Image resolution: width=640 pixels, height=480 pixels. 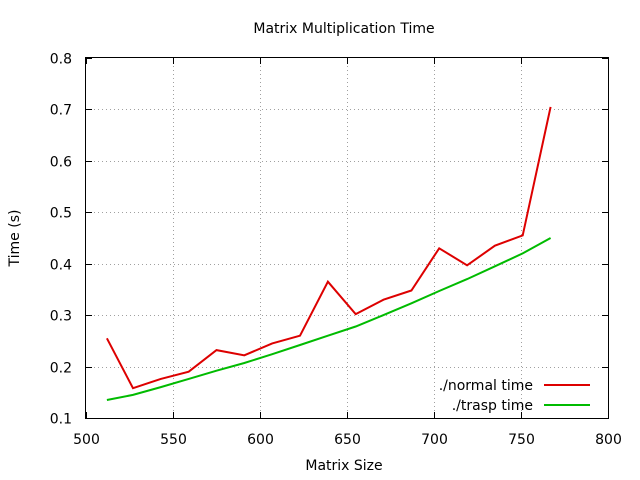 What do you see at coordinates (492, 406) in the screenshot?
I see `legend-label: ./trasp time` at bounding box center [492, 406].